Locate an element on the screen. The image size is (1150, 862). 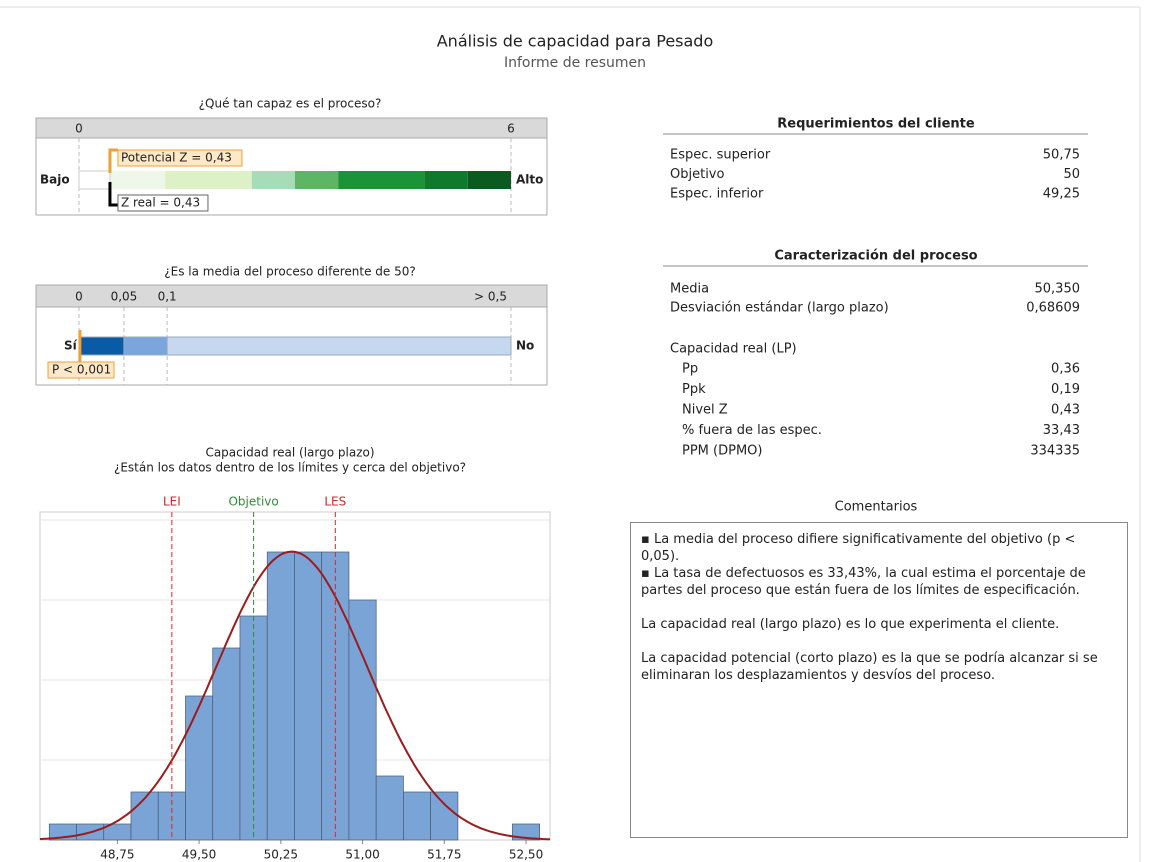
potential-label: Potencial Z = 0,43 is located at coordinates (176, 158).